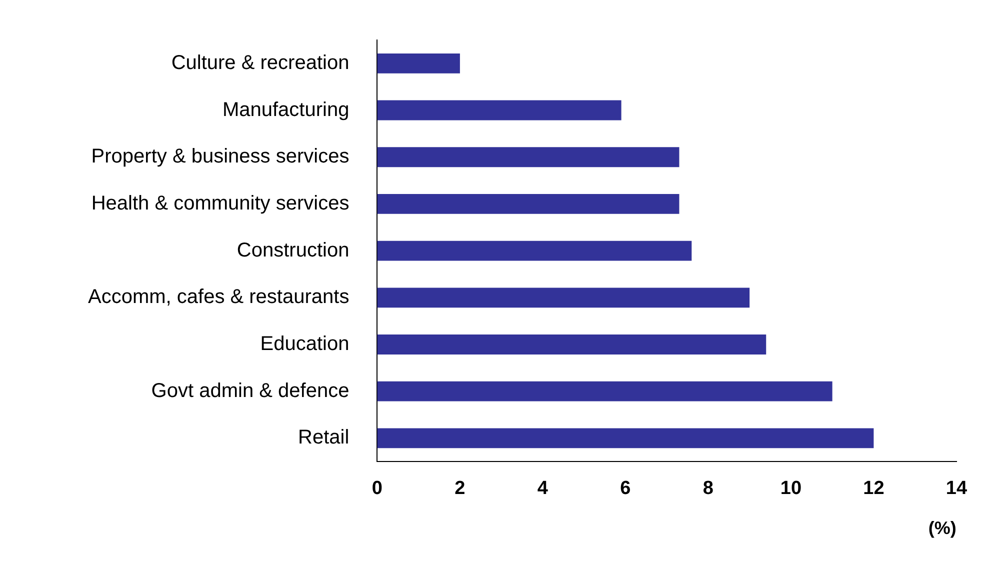  I want to click on y-tick-label: Education, so click(305, 344).